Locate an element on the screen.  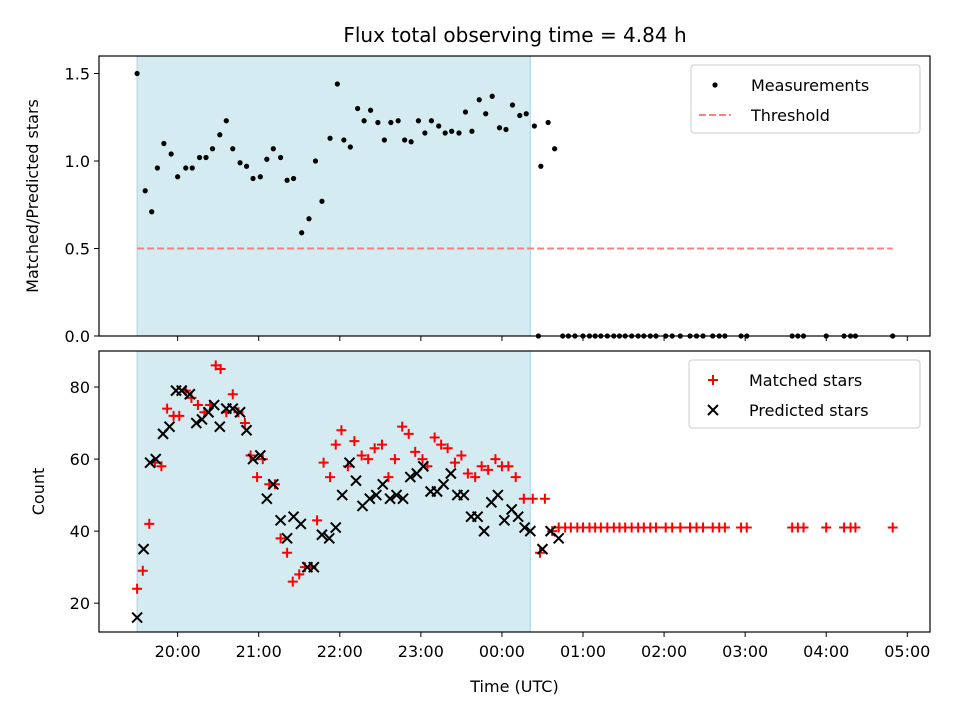
top-legend-dot-marker is located at coordinates (715, 85).